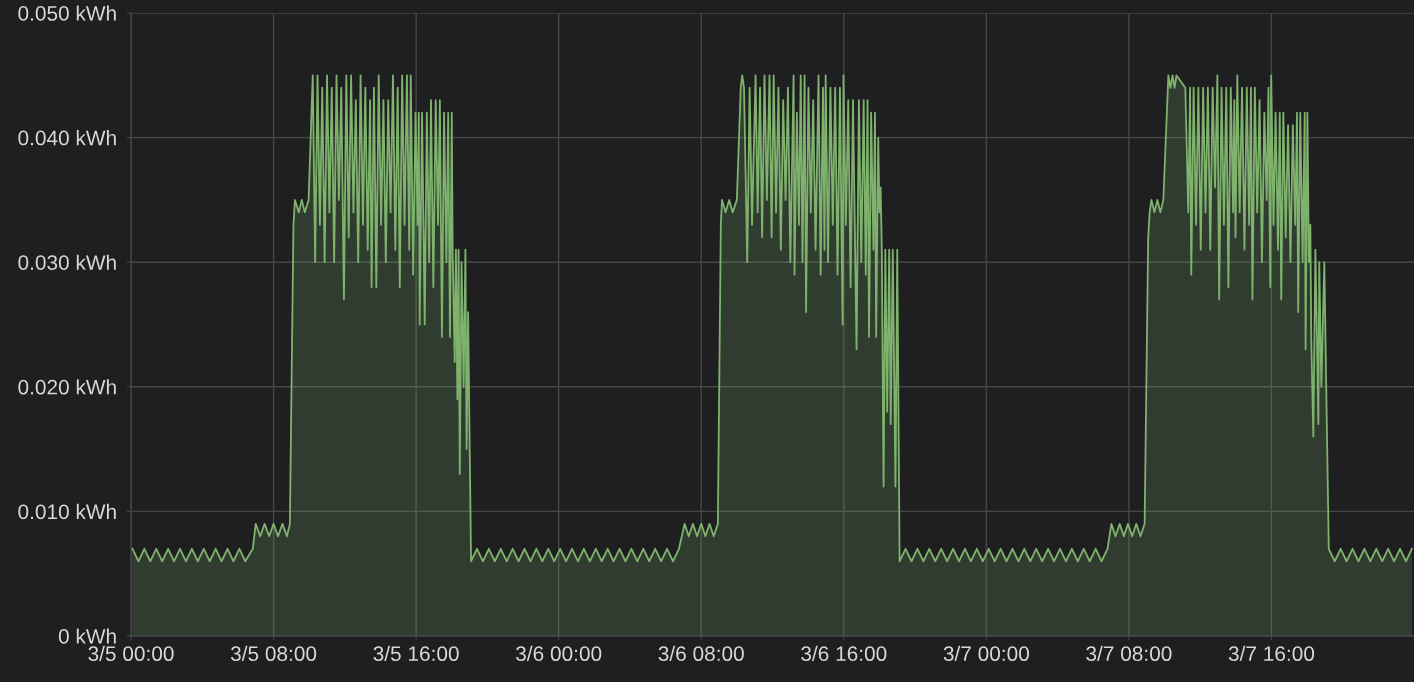 Image resolution: width=1414 pixels, height=682 pixels. What do you see at coordinates (273, 653) in the screenshot?
I see `x-tick-label: 3/5 08:00` at bounding box center [273, 653].